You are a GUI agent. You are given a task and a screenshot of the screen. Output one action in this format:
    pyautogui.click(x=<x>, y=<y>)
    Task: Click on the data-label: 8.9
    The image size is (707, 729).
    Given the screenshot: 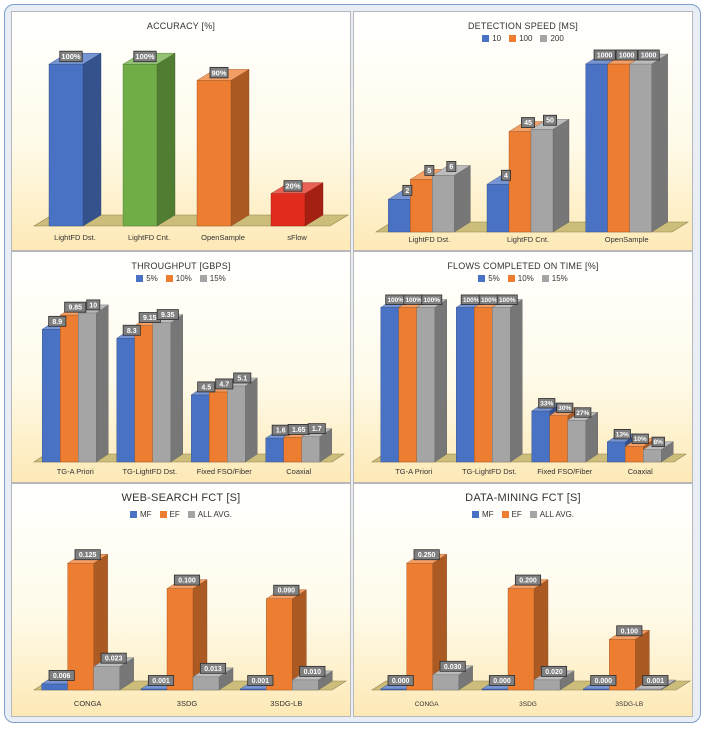 What is the action you would take?
    pyautogui.click(x=57, y=321)
    